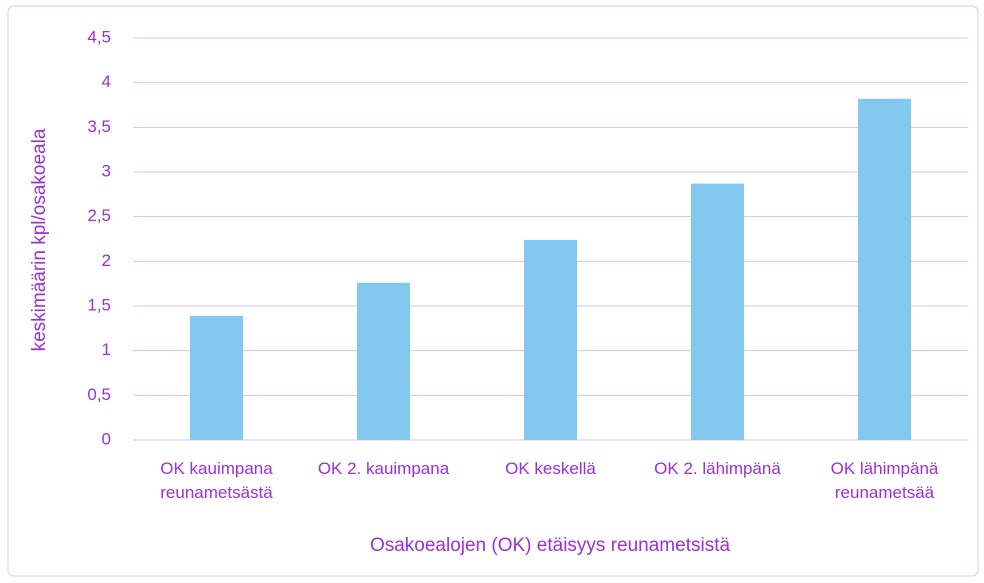 This screenshot has height=583, width=984. Describe the element at coordinates (99, 304) in the screenshot. I see `y-tick-label: 1,5` at that location.